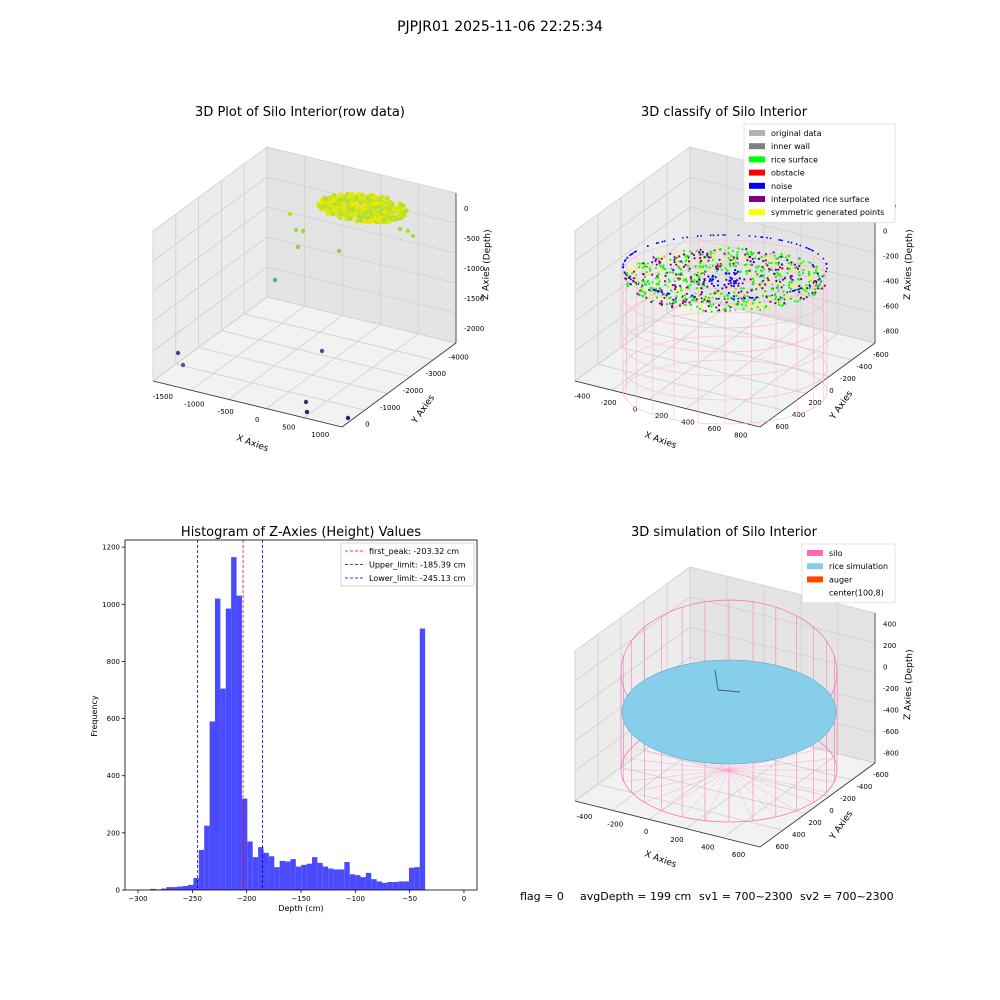 This screenshot has width=1000, height=1000. Describe the element at coordinates (864, 787) in the screenshot. I see `y-tick-label: -400` at that location.